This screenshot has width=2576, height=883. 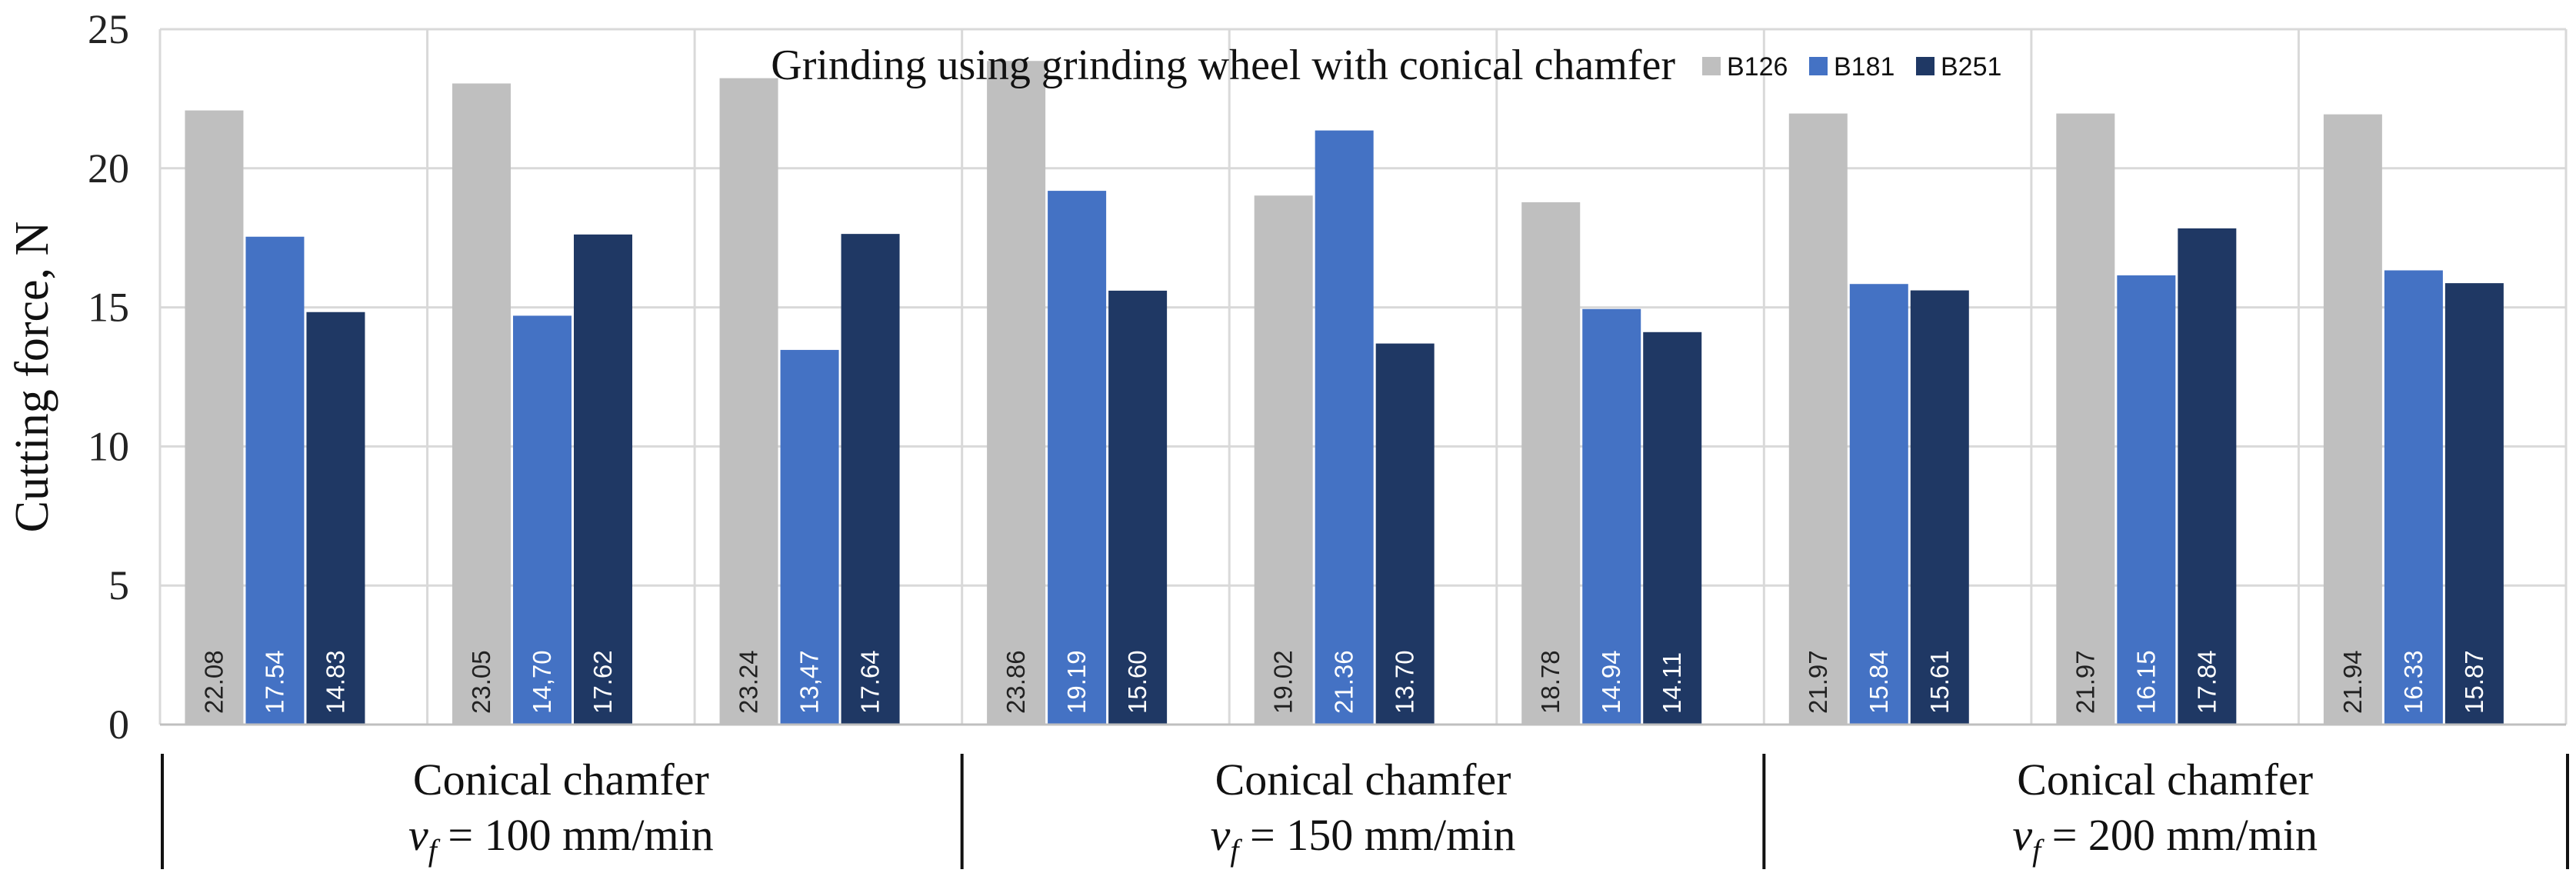 I want to click on data-label: 17.64, so click(x=870, y=682).